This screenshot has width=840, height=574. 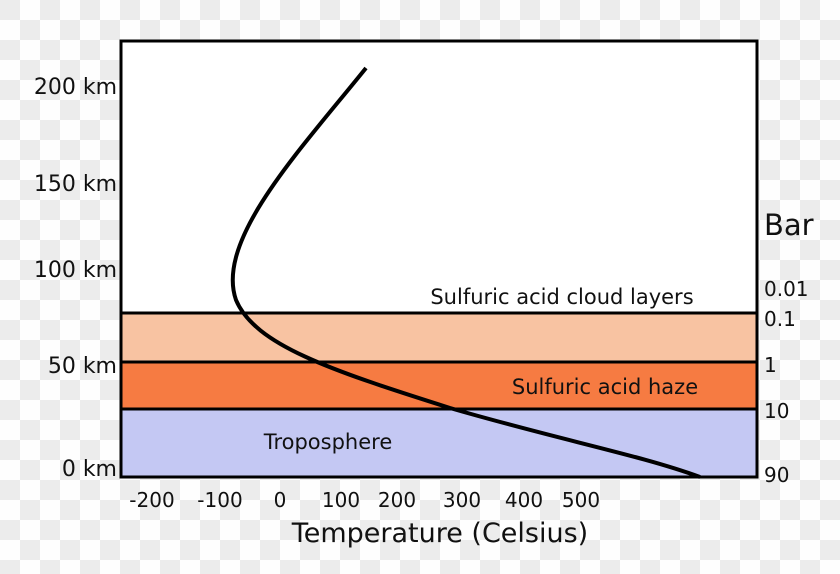 What do you see at coordinates (328, 442) in the screenshot?
I see `band-label-troposphere: Troposphere` at bounding box center [328, 442].